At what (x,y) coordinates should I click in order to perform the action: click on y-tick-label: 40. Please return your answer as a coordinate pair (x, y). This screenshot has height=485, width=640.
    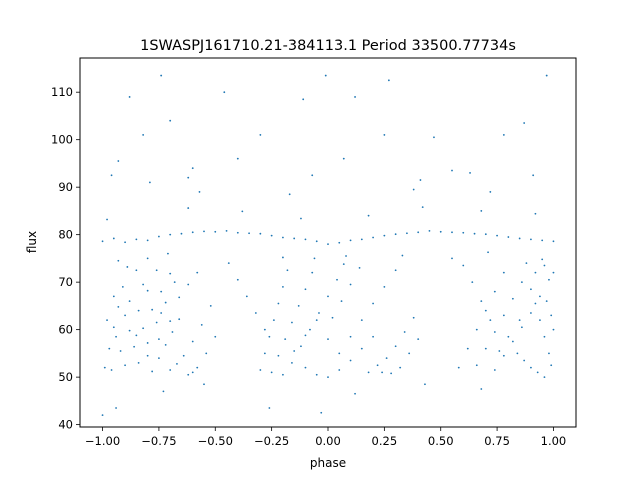
    Looking at the image, I should click on (65, 425).